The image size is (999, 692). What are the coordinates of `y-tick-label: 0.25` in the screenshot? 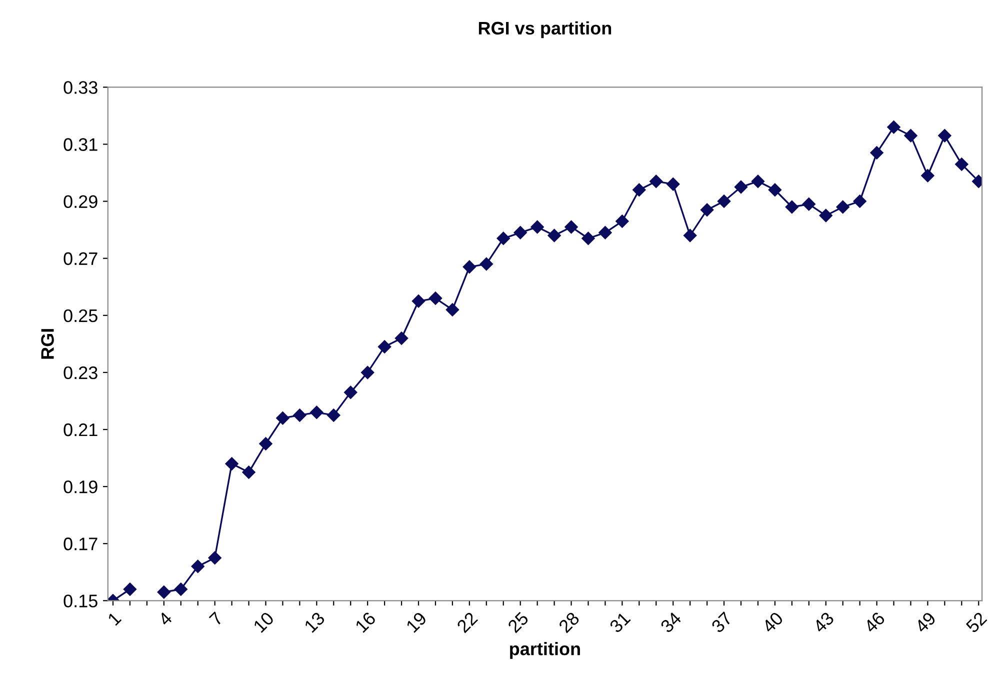 It's located at (81, 315).